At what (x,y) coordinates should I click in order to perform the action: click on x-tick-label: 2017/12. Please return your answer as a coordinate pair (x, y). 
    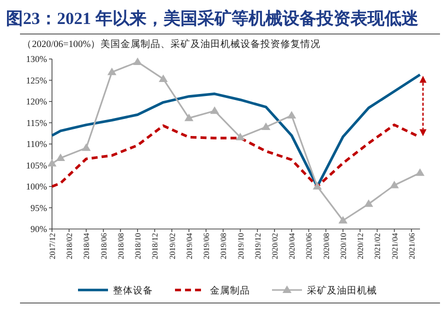
    Looking at the image, I should click on (52, 246).